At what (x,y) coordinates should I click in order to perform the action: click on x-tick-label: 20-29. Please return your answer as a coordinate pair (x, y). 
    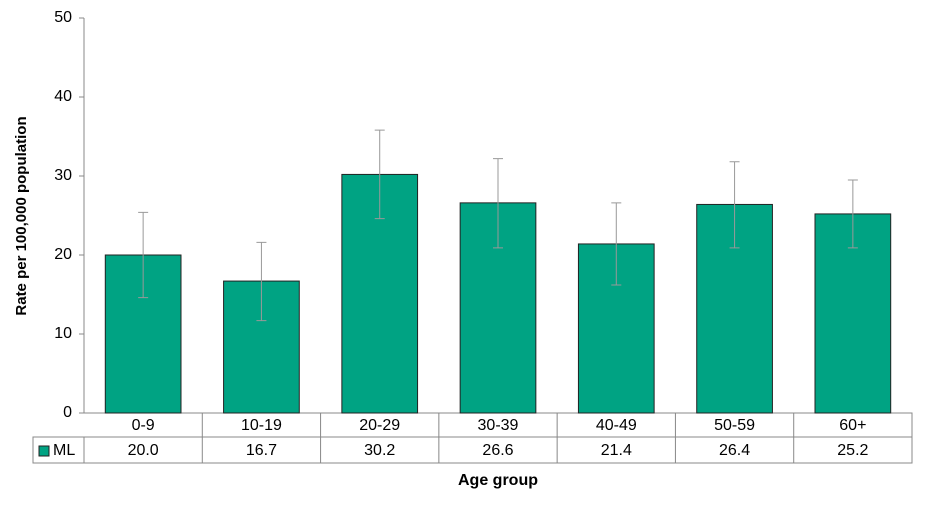
    Looking at the image, I should click on (379, 425).